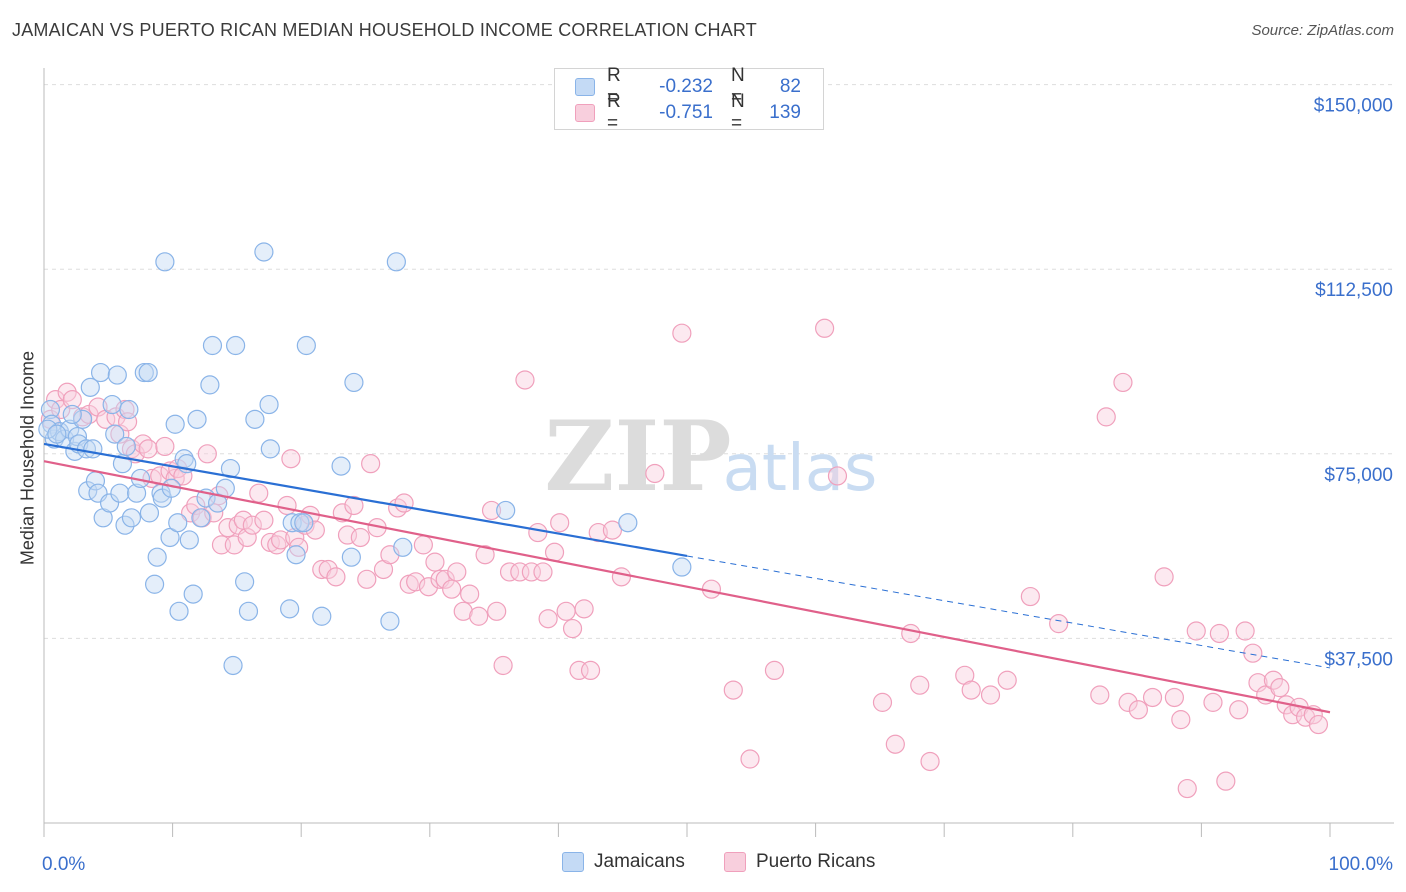  I want to click on bottom-legend-jamaicans: Jamaicans, so click(623, 862).